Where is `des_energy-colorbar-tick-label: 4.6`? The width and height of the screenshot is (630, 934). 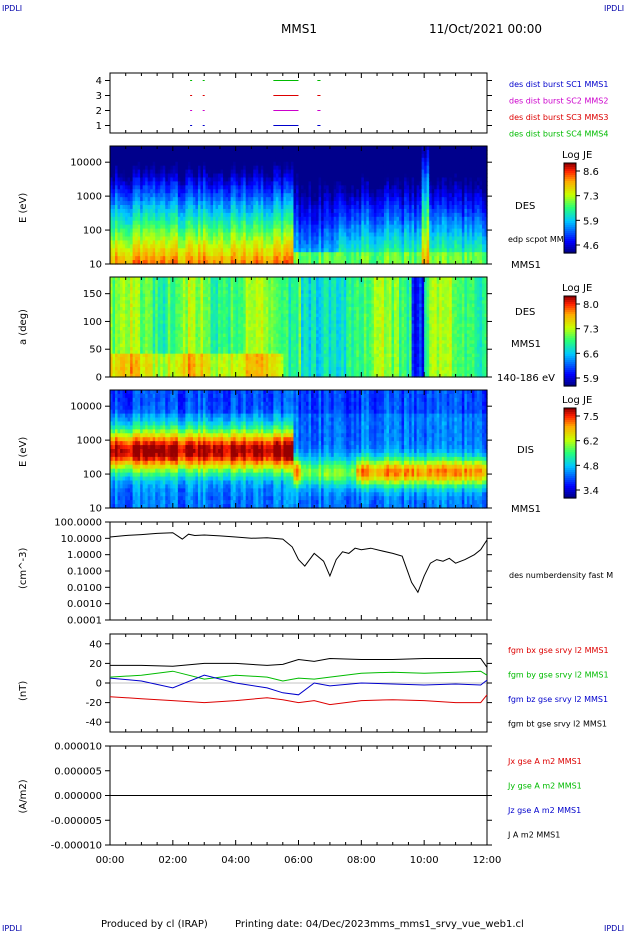 des_energy-colorbar-tick-label: 4.6 is located at coordinates (591, 246).